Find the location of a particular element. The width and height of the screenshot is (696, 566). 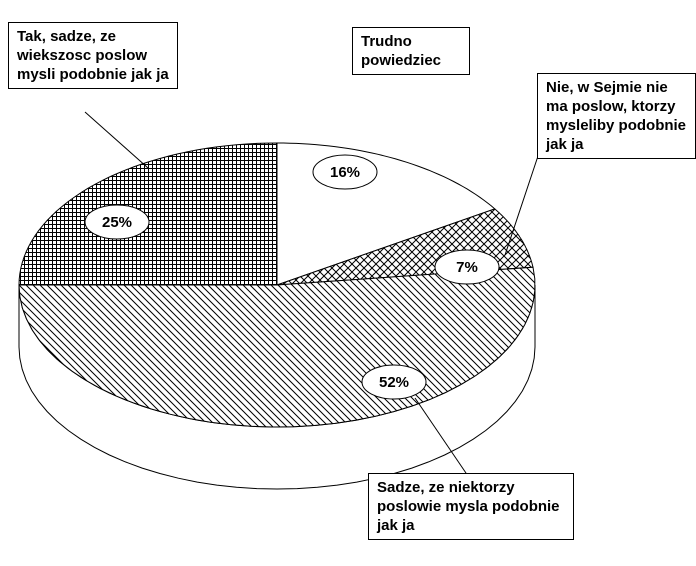

value-label: 16% is located at coordinates (345, 172).